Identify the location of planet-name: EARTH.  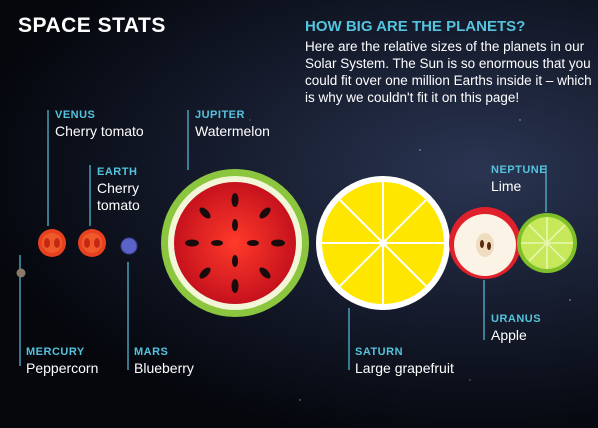
(117, 172).